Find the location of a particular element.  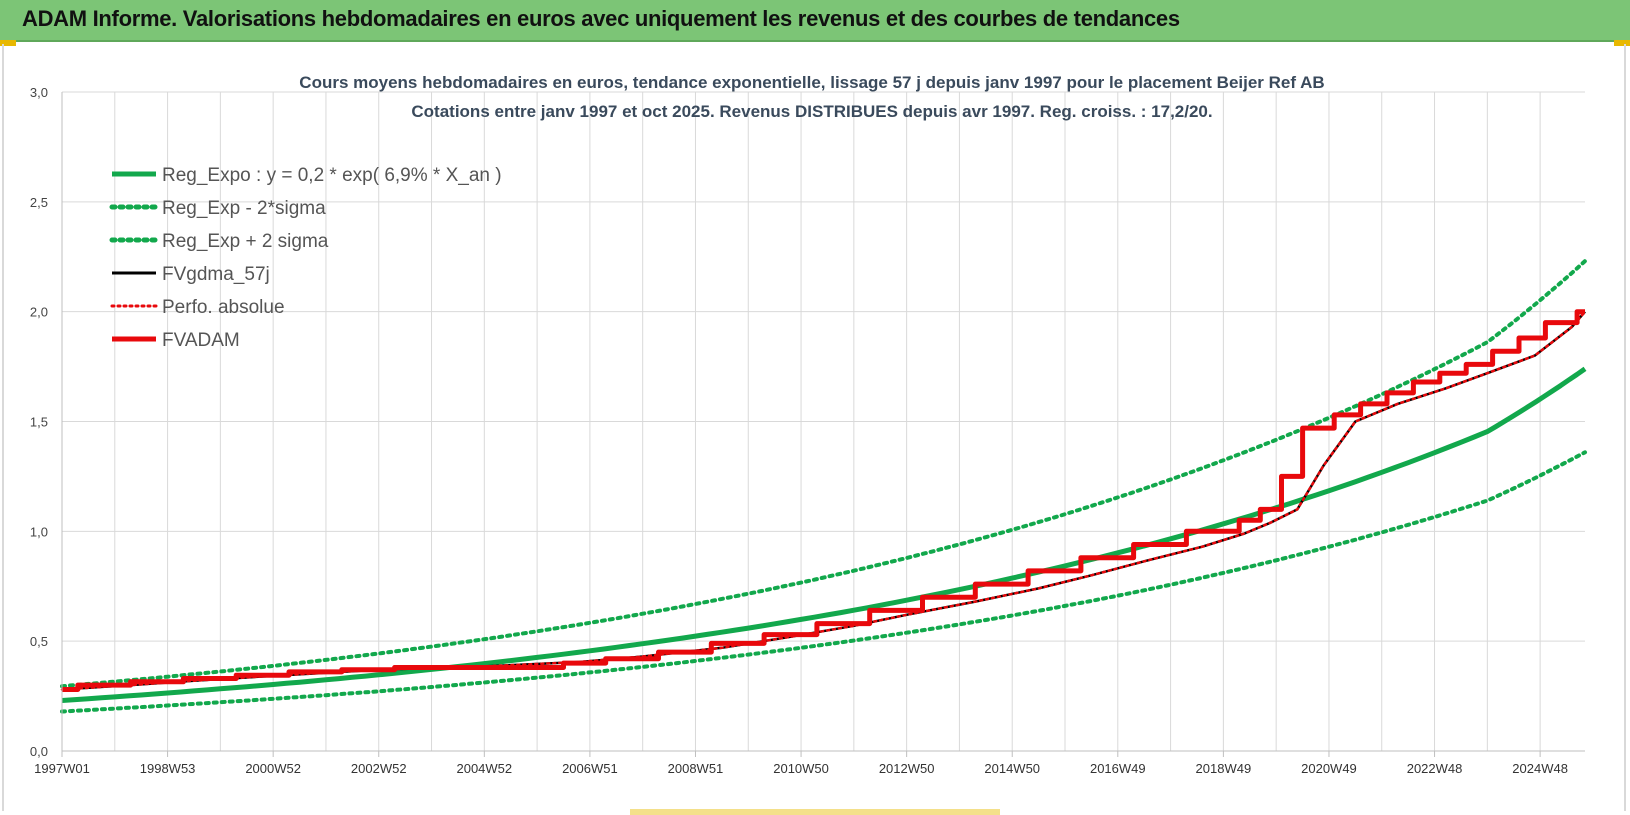

legend-label: Reg_Expo : y = 0,2 * exp( 6,9% * X_an ) is located at coordinates (332, 175).